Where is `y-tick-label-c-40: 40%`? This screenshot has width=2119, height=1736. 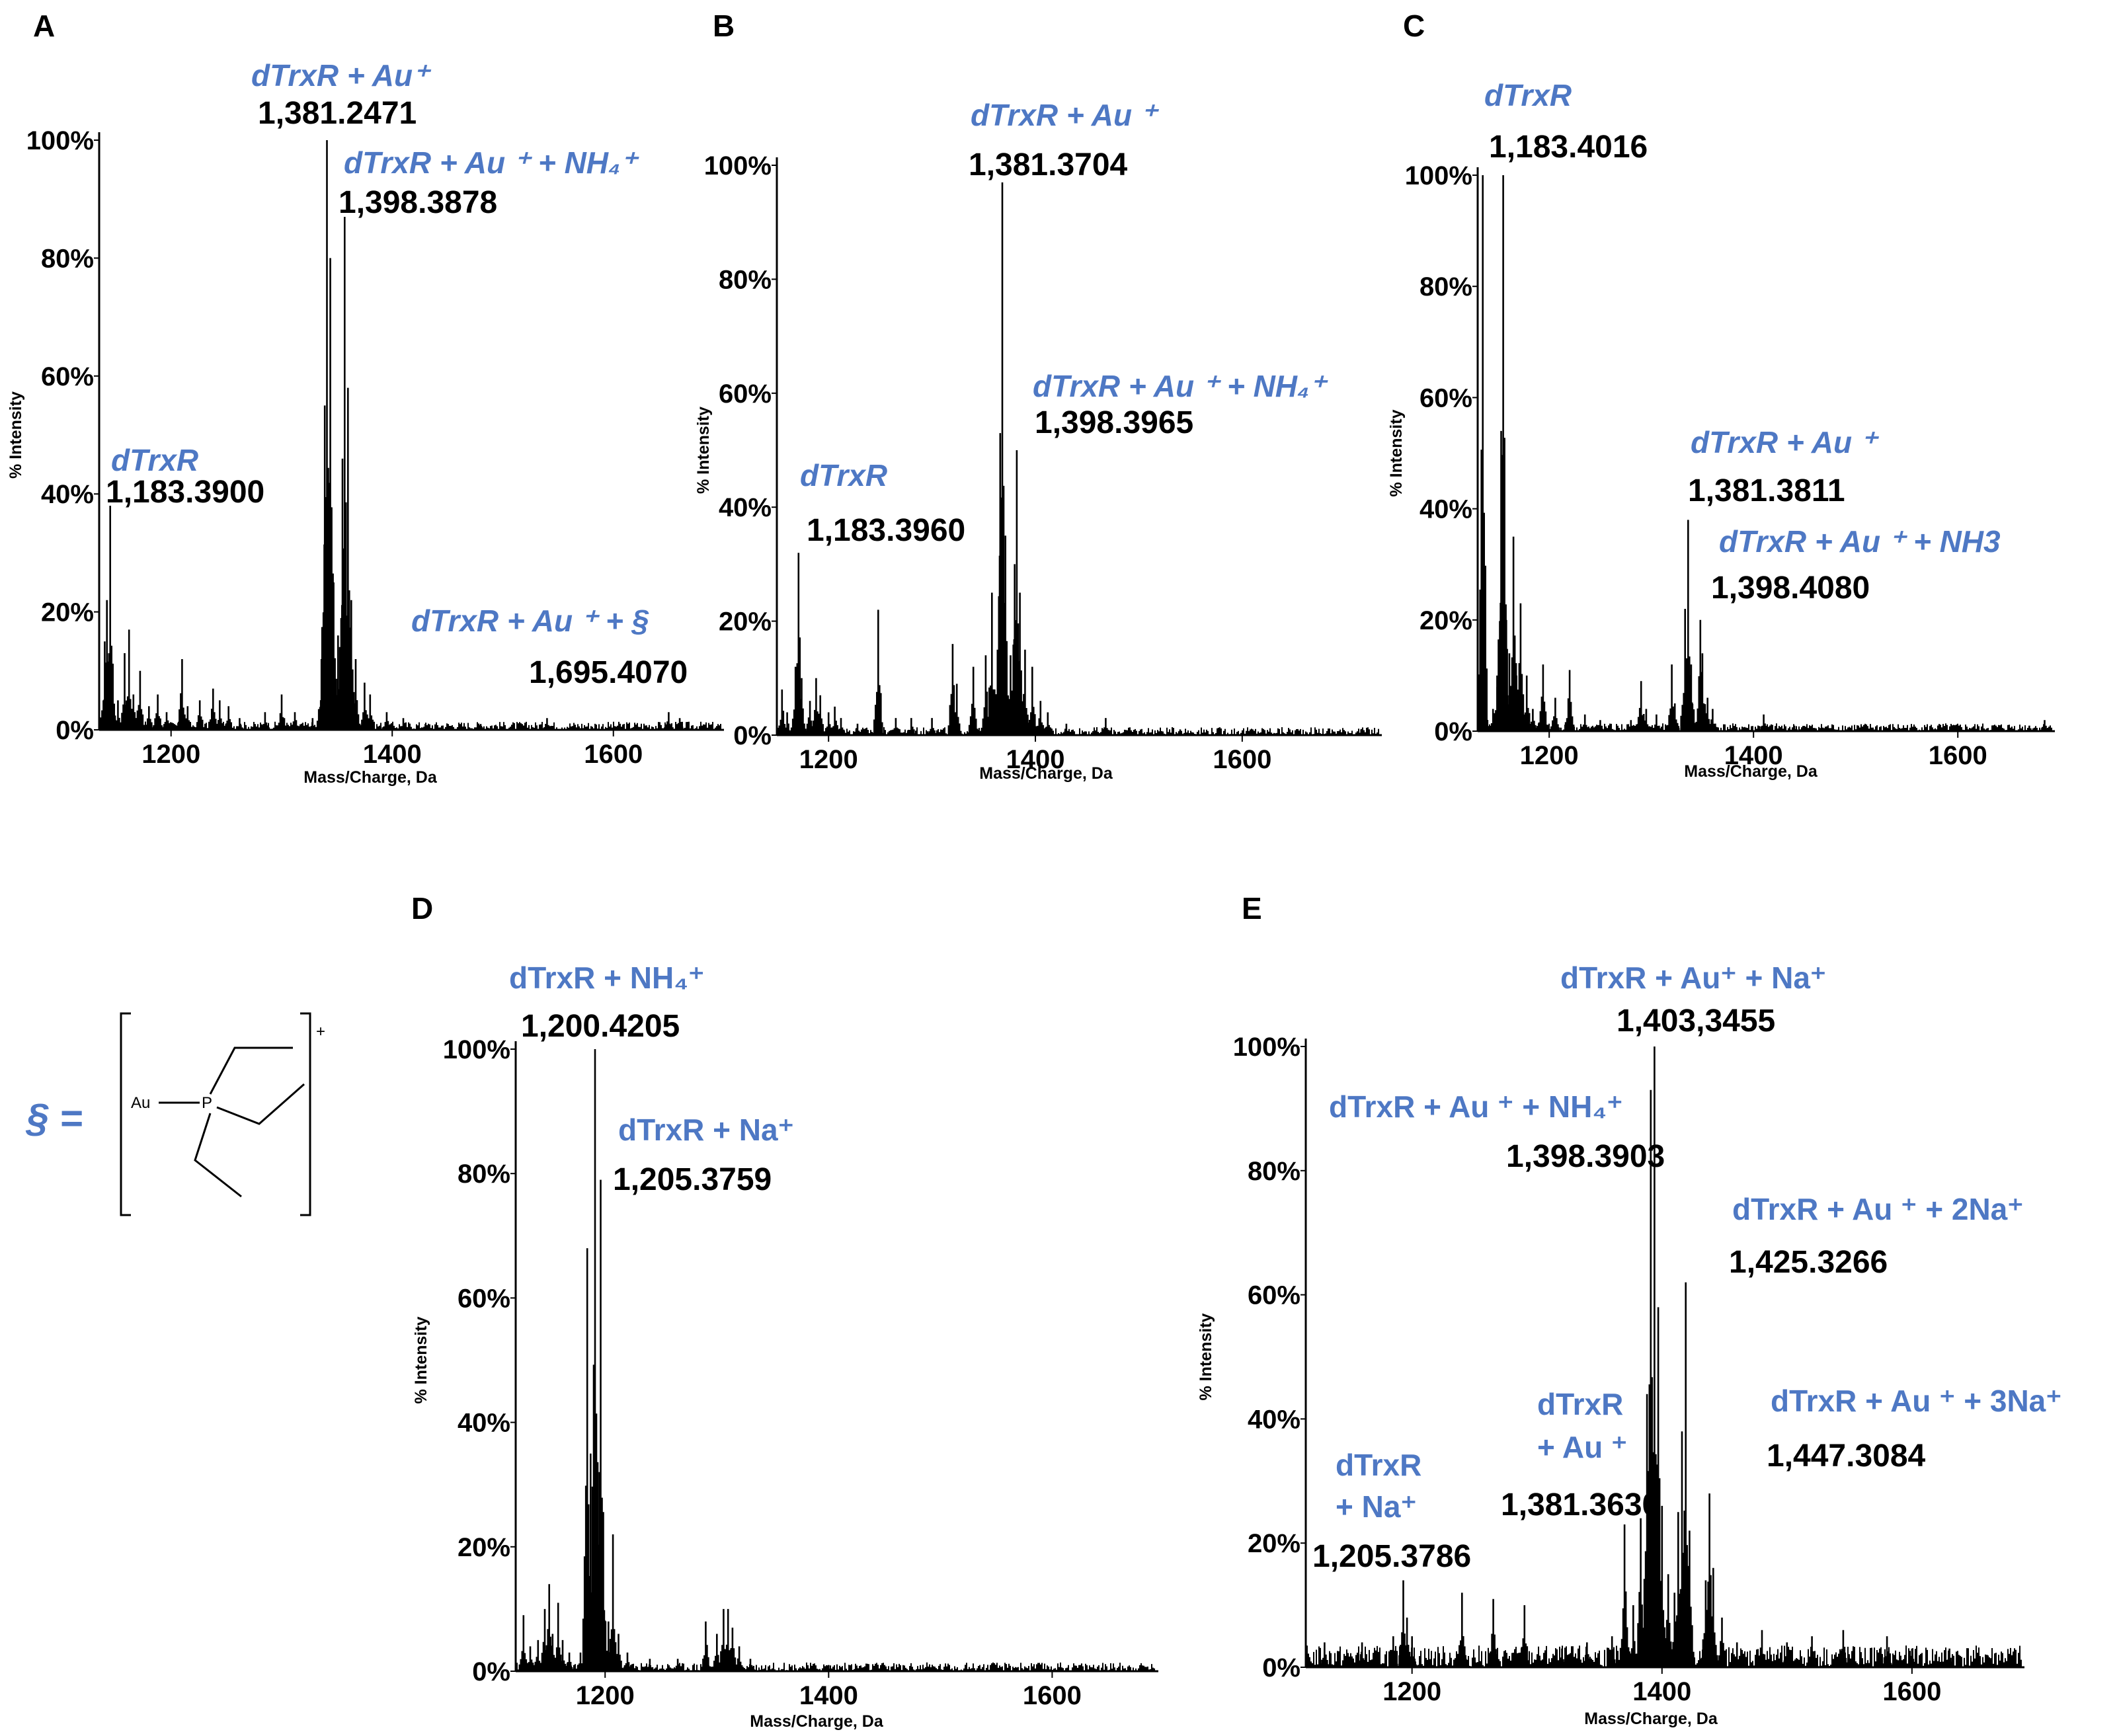
y-tick-label-c-40: 40% is located at coordinates (1446, 509).